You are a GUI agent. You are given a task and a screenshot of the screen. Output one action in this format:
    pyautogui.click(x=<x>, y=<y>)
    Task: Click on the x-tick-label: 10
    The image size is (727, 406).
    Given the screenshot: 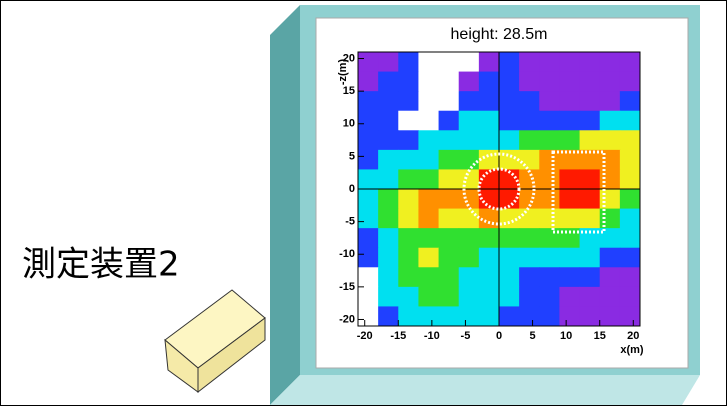 What is the action you would take?
    pyautogui.click(x=566, y=336)
    